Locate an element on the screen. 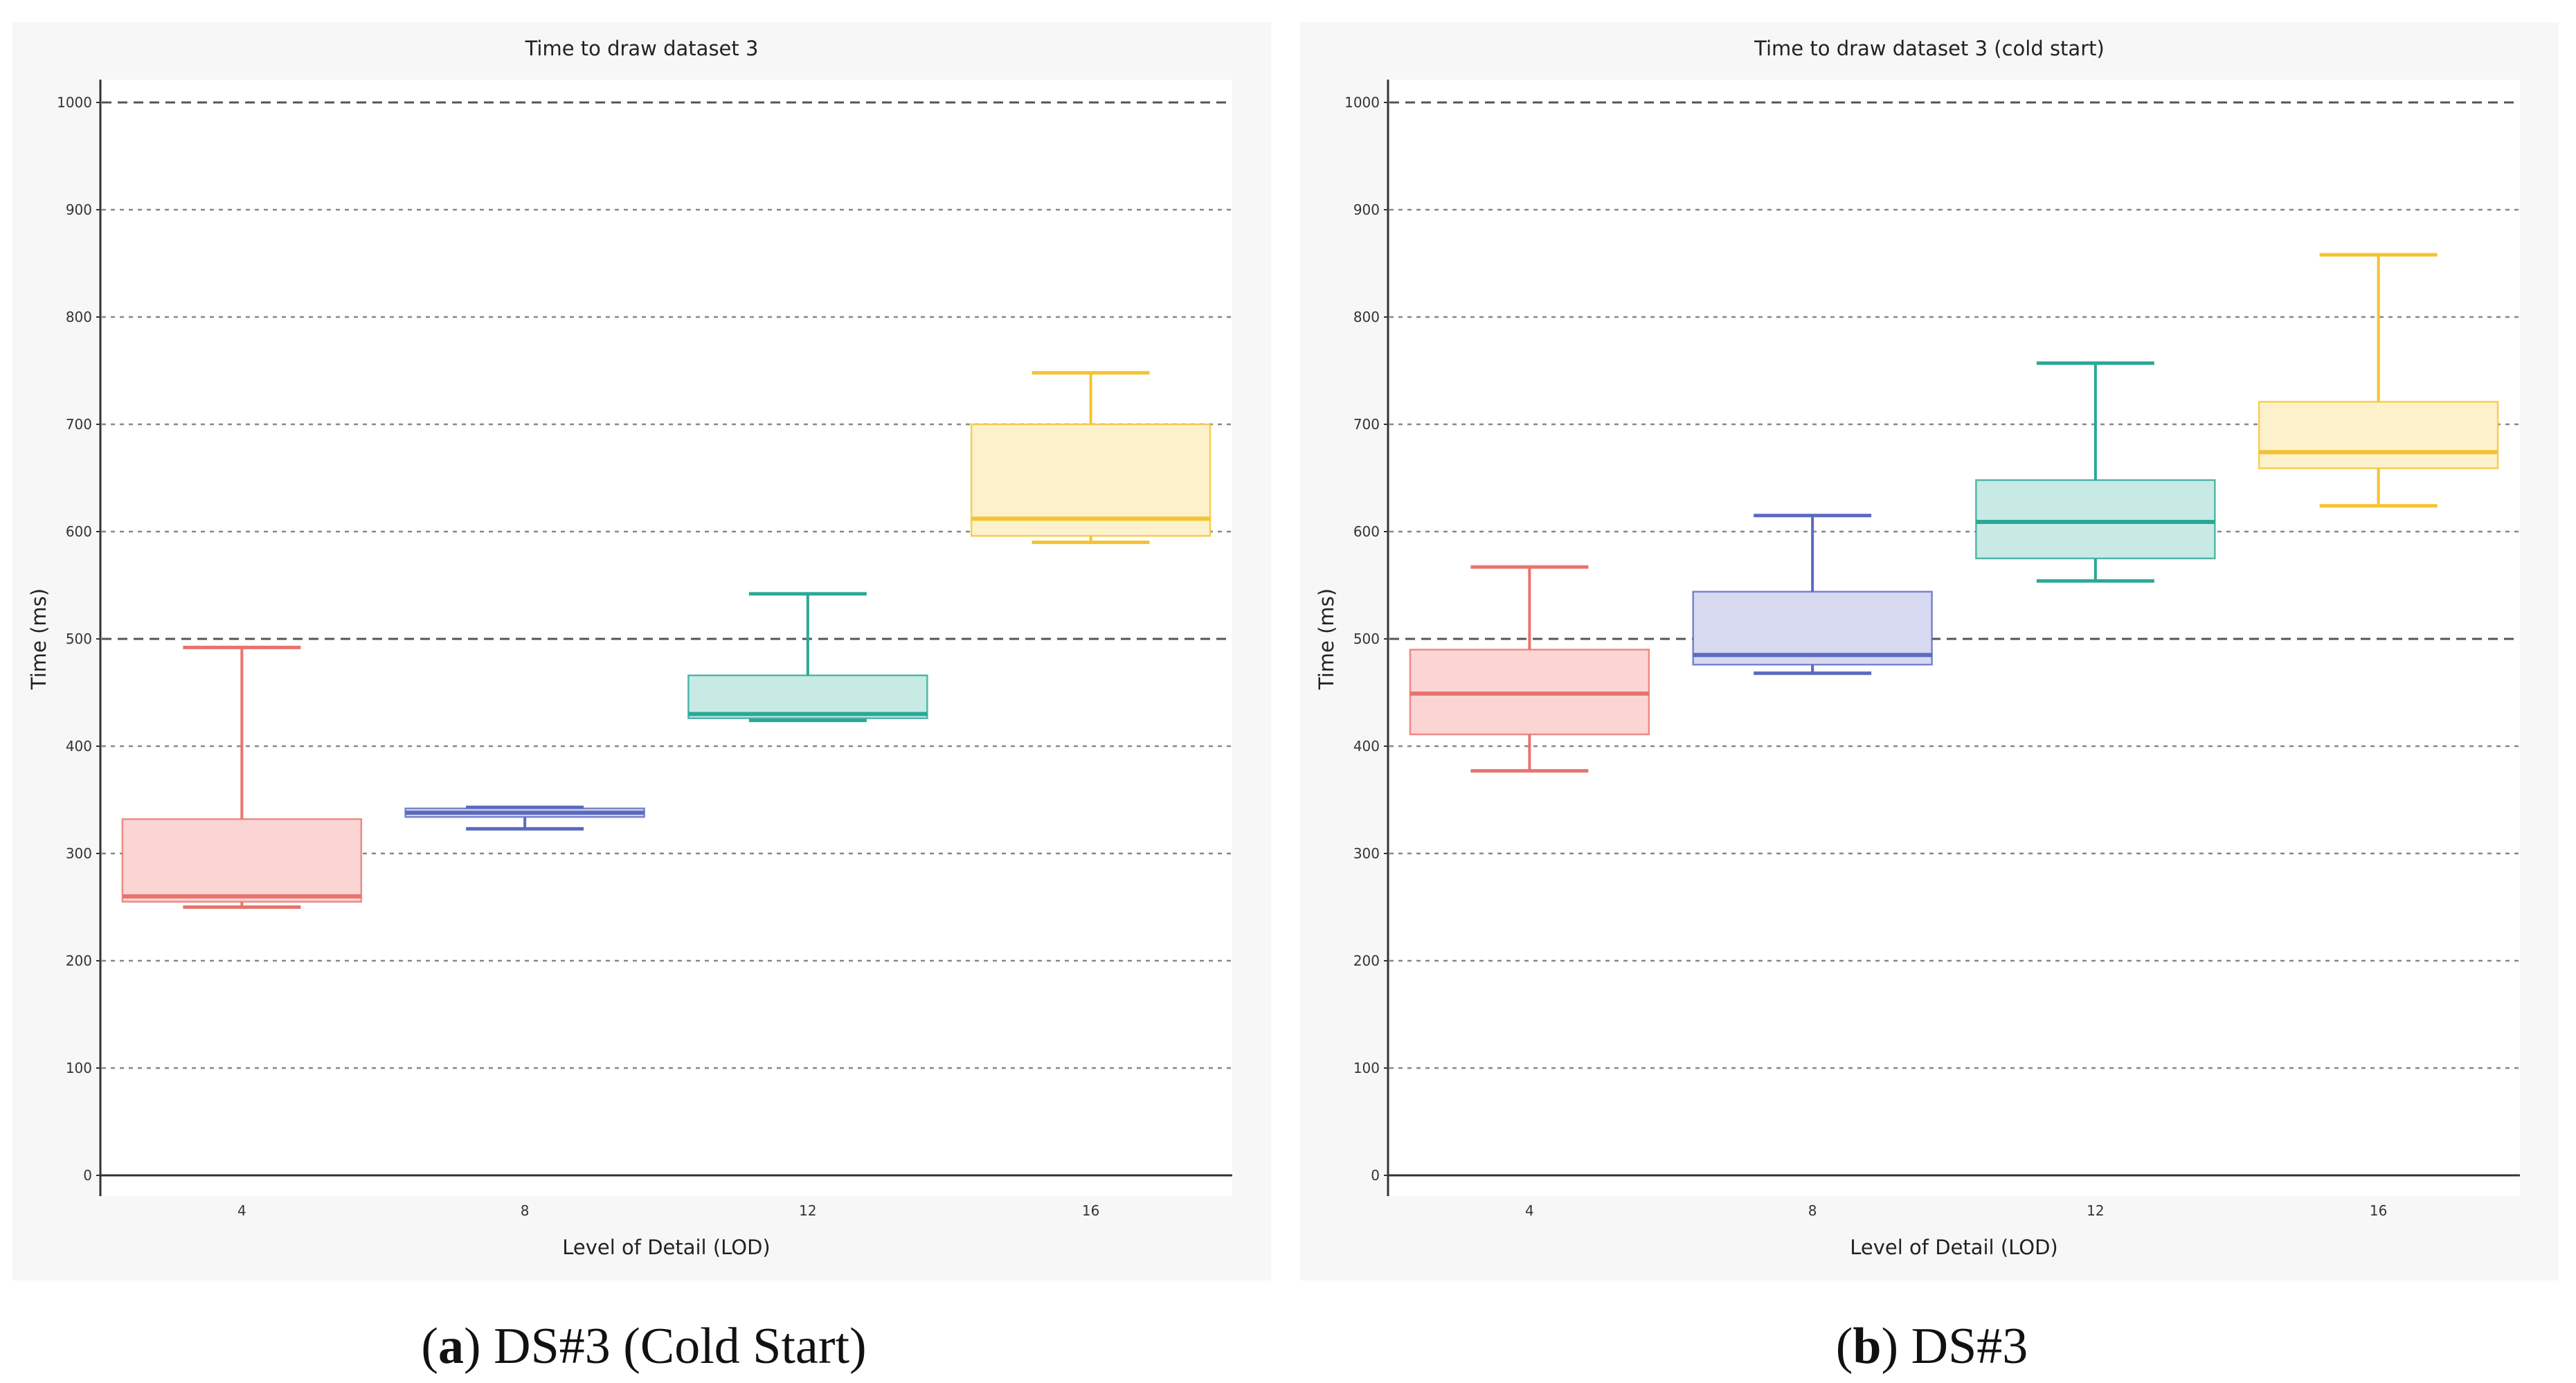 This screenshot has width=2576, height=1383. caption-b-text: DS#3 is located at coordinates (1970, 1346).